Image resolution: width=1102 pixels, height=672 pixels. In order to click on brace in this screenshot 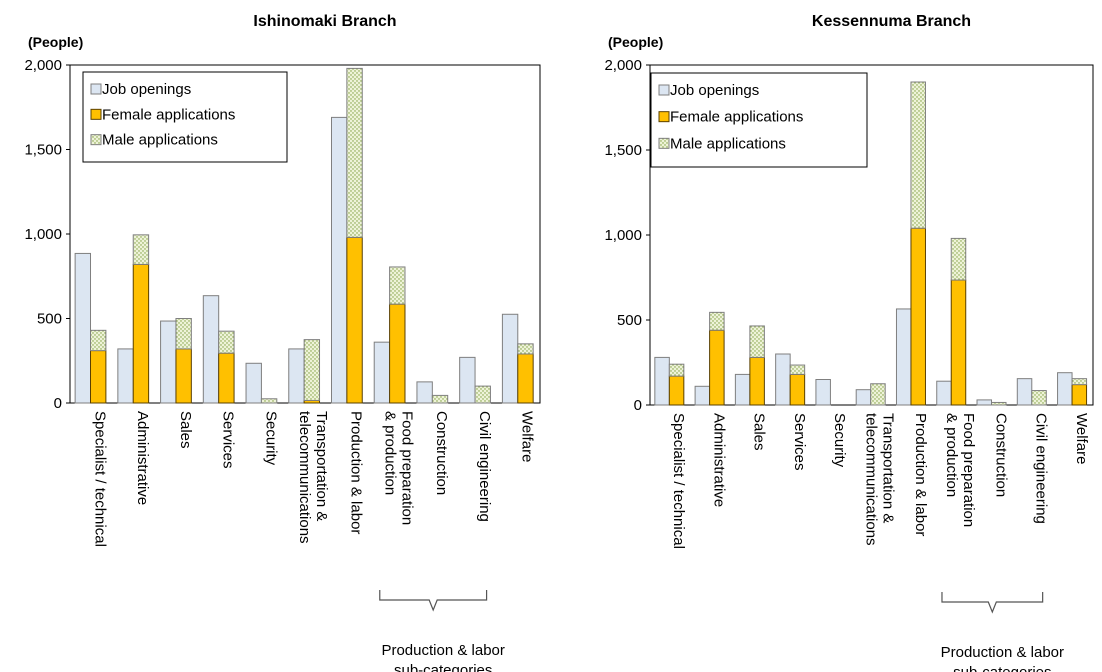, I will do `click(433, 601)`.